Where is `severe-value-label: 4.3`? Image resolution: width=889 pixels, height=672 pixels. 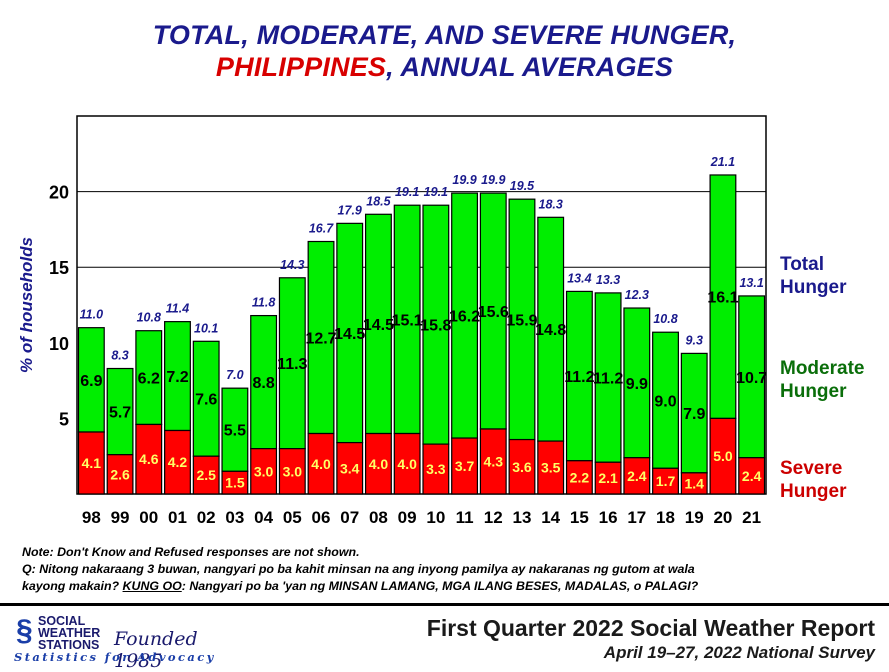 severe-value-label: 4.3 is located at coordinates (494, 461).